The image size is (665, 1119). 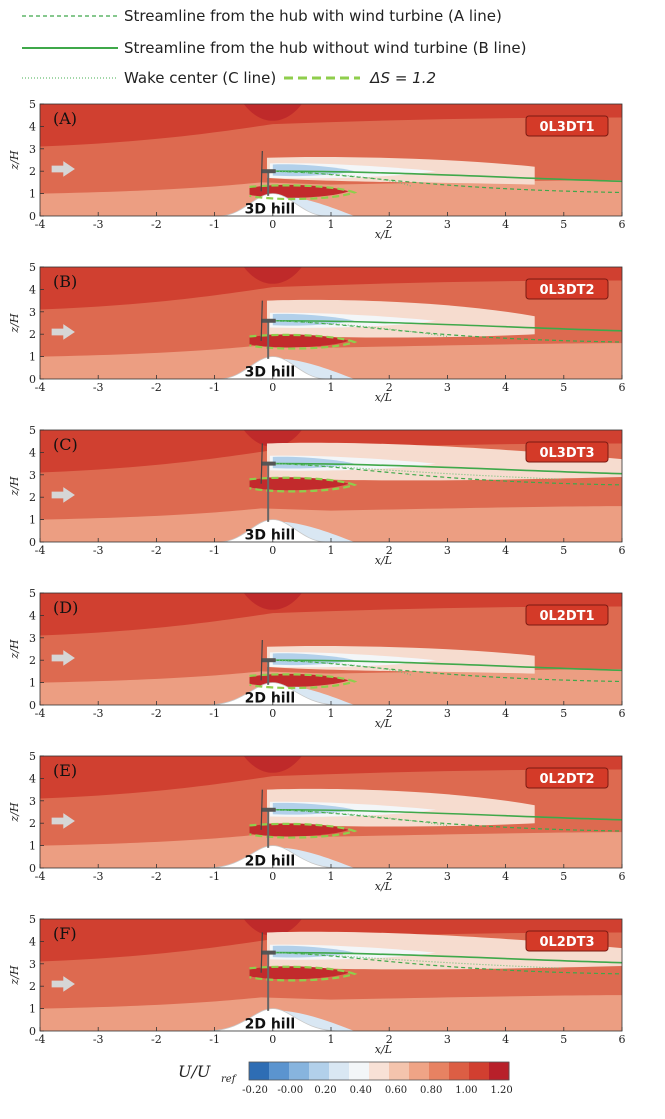 What do you see at coordinates (65, 444) in the screenshot?
I see `panel-letter: (C)` at bounding box center [65, 444].